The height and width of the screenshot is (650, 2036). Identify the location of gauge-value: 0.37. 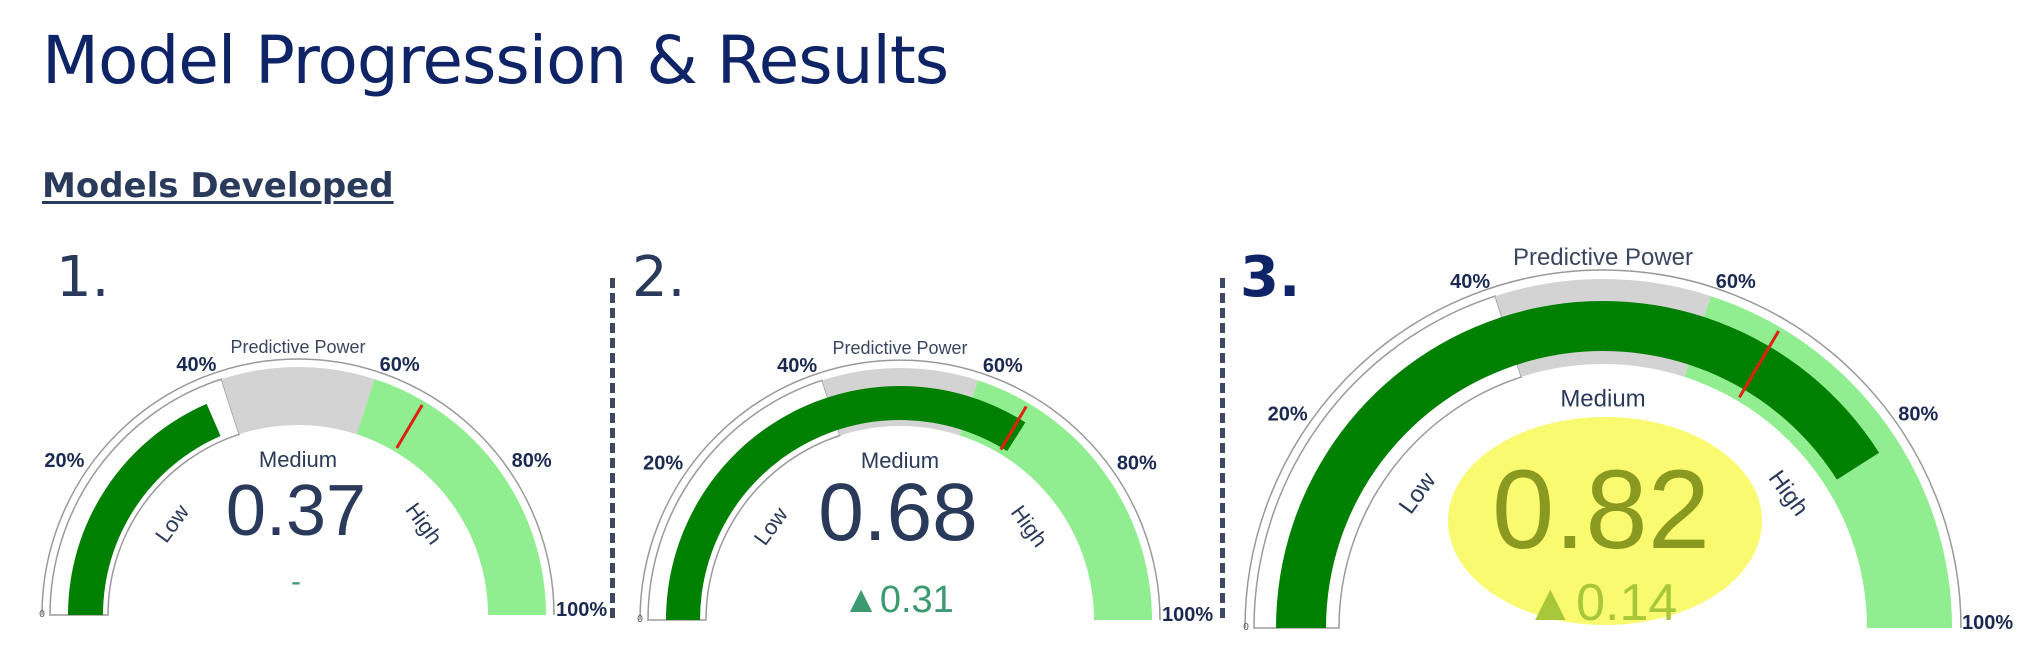
(296, 511).